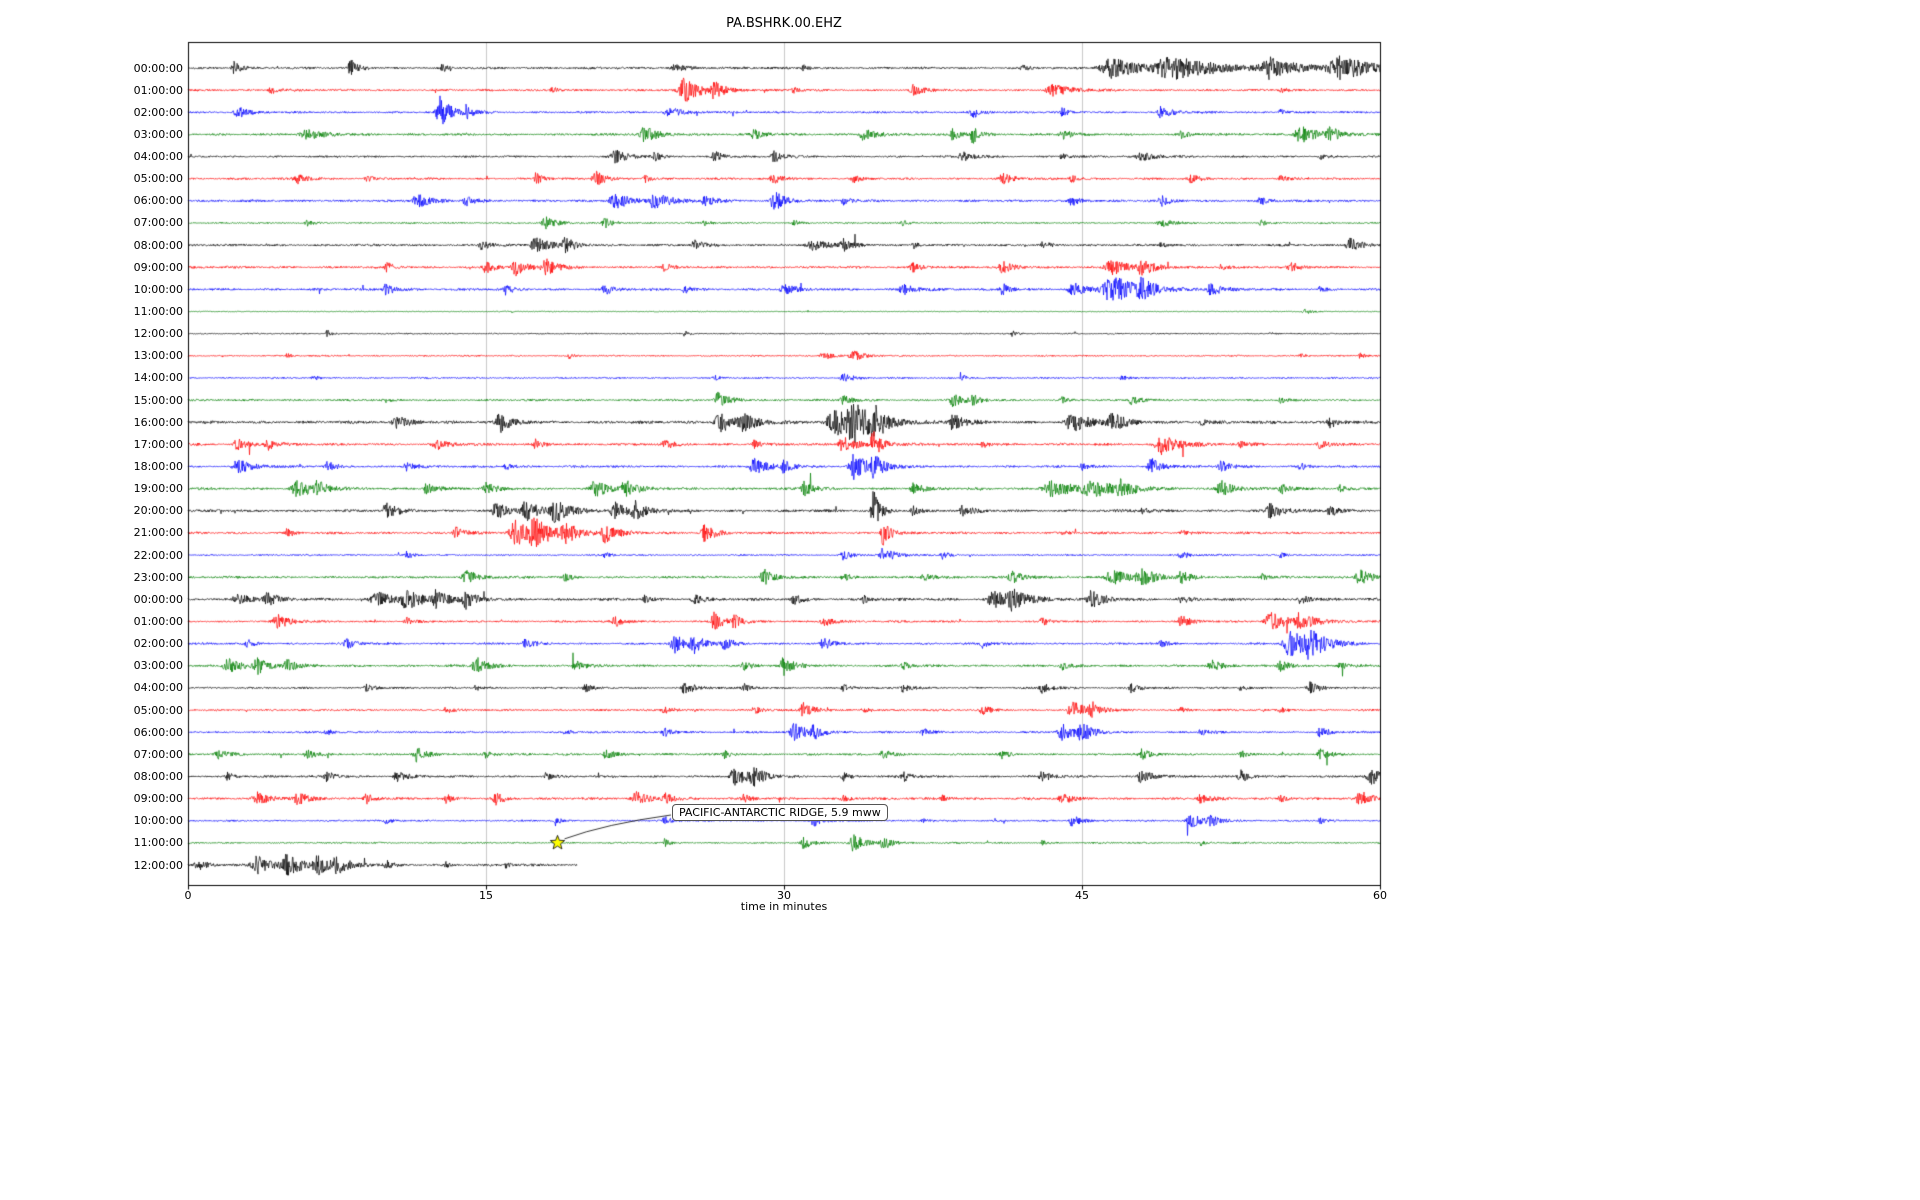 The height and width of the screenshot is (1200, 1920). What do you see at coordinates (158, 356) in the screenshot?
I see `row-label: 13:00:00` at bounding box center [158, 356].